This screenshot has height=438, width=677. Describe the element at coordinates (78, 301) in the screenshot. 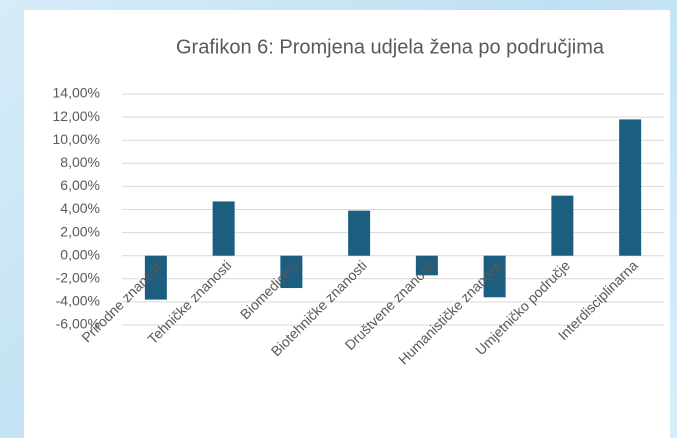

I see `y-tick-label: -4,00%` at that location.